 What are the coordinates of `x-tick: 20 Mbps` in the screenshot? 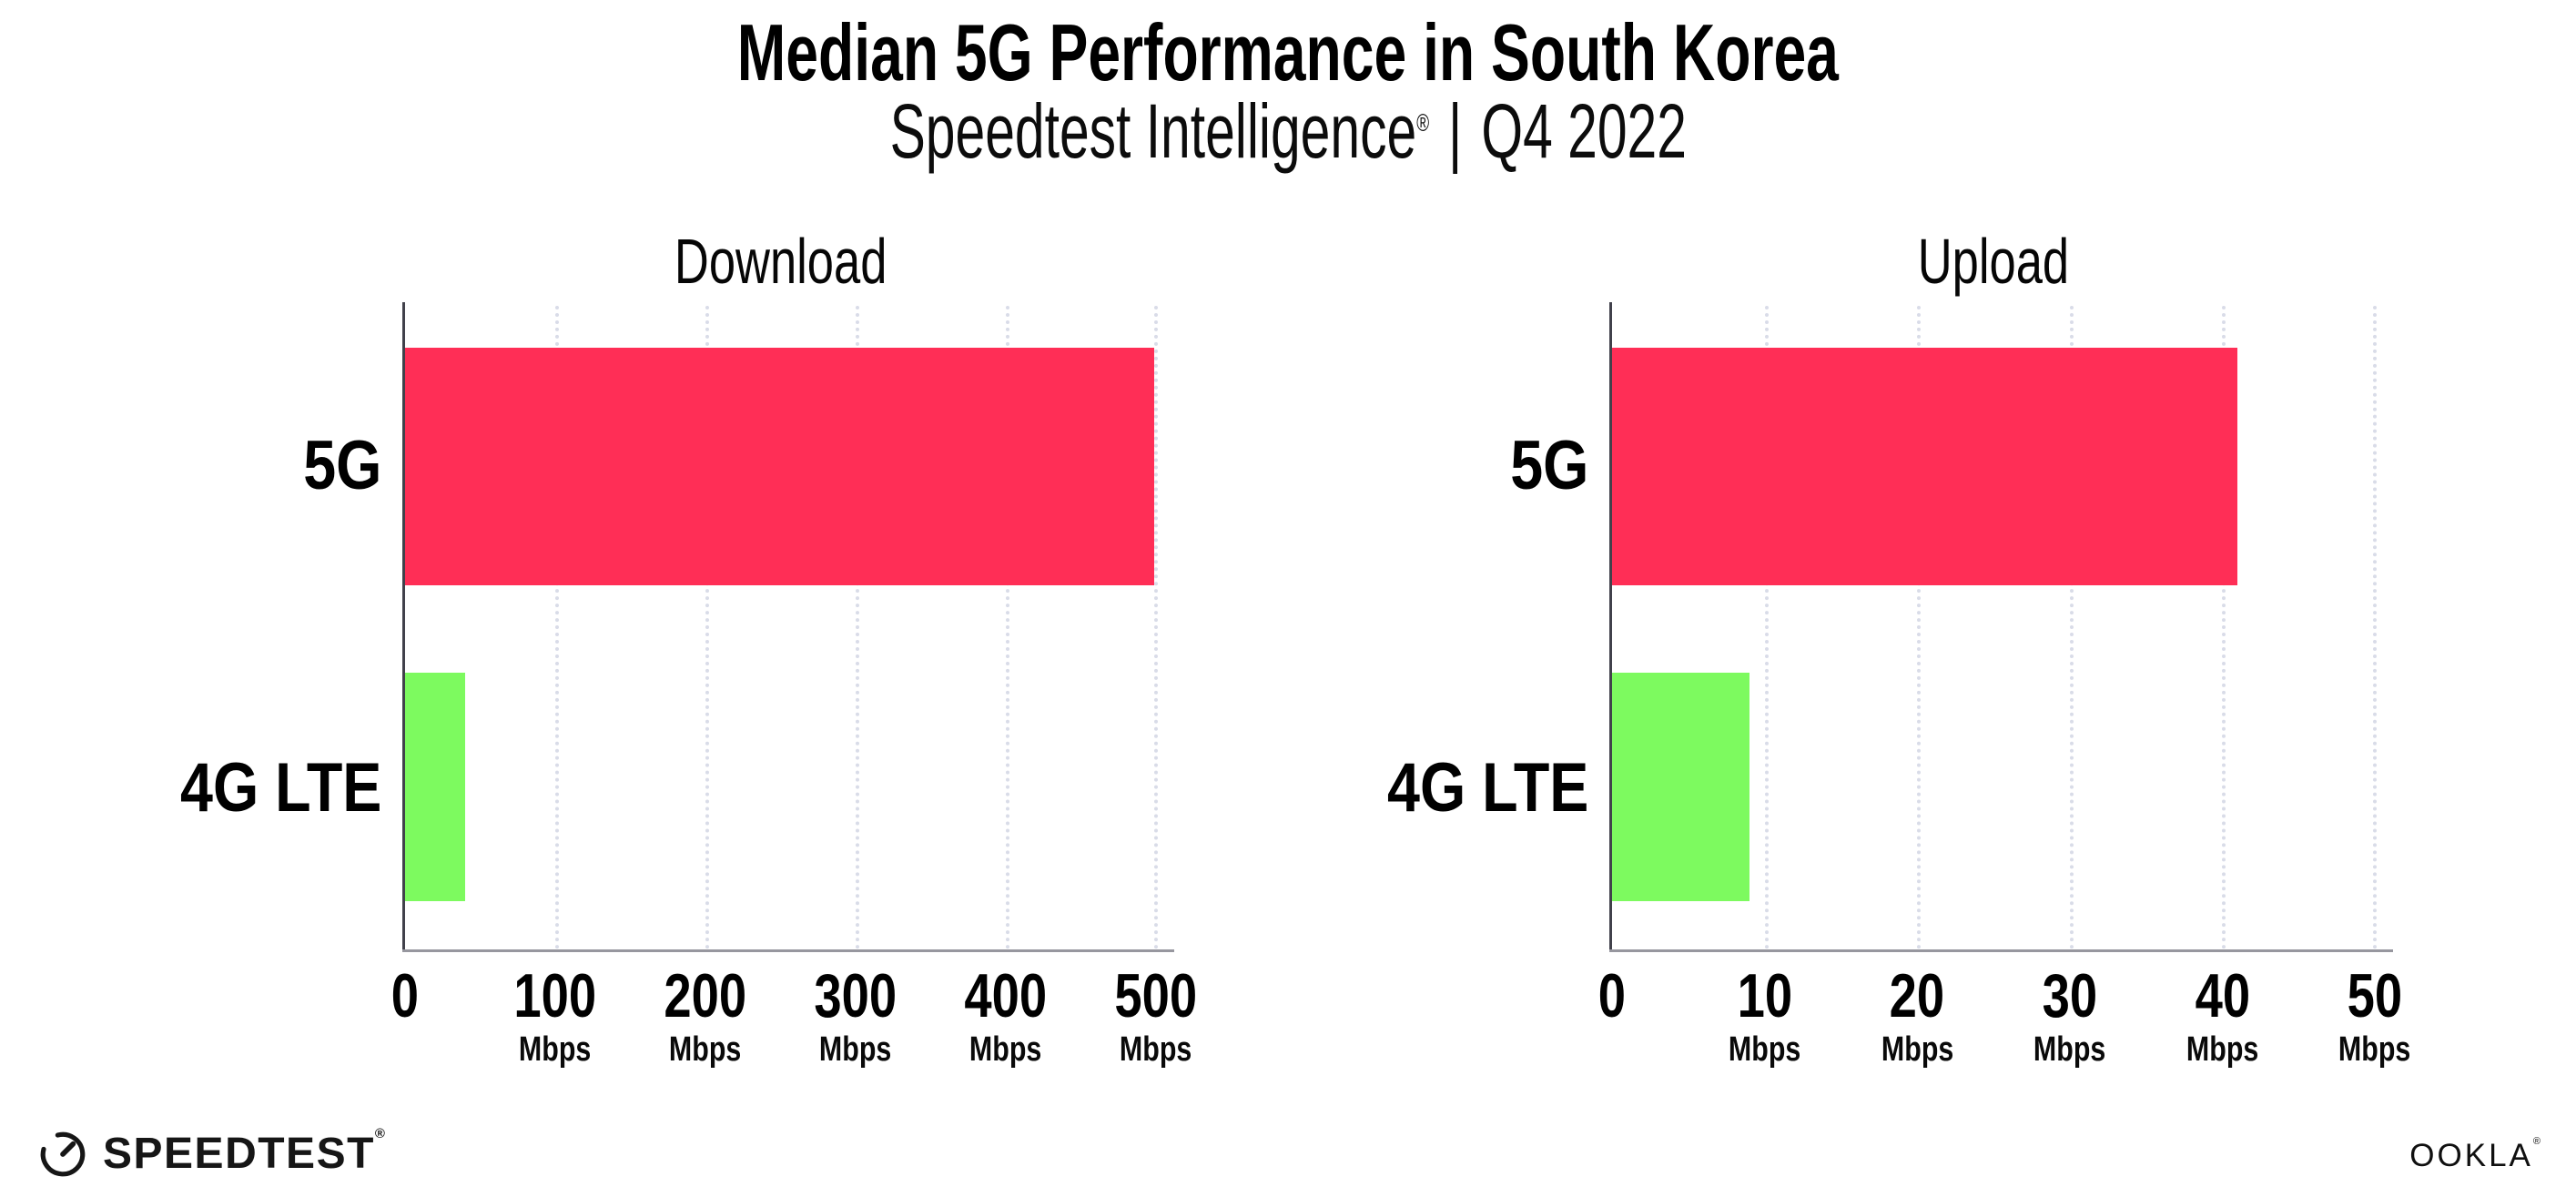 It's located at (1917, 1015).